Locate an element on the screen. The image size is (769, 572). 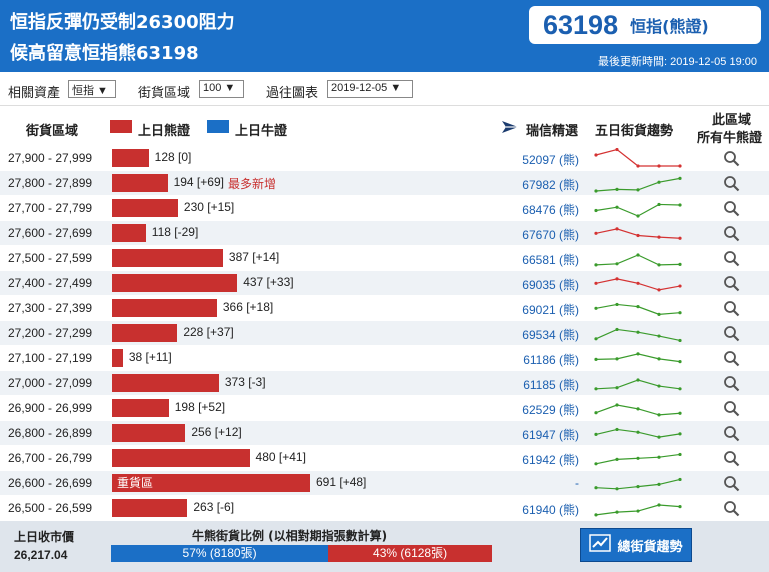
issuer-warrant-code: 67982 (熊) is located at coordinates (550, 185).